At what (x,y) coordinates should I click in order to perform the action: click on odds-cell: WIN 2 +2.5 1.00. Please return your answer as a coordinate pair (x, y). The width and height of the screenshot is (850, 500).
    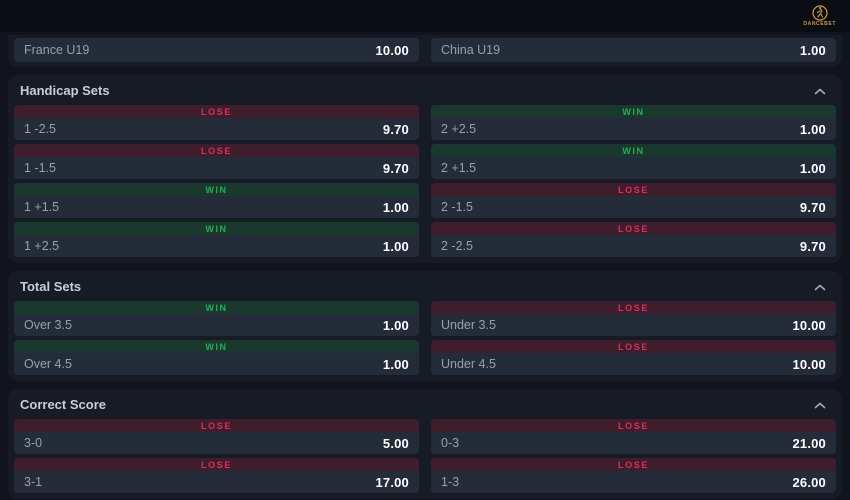
    Looking at the image, I should click on (633, 122).